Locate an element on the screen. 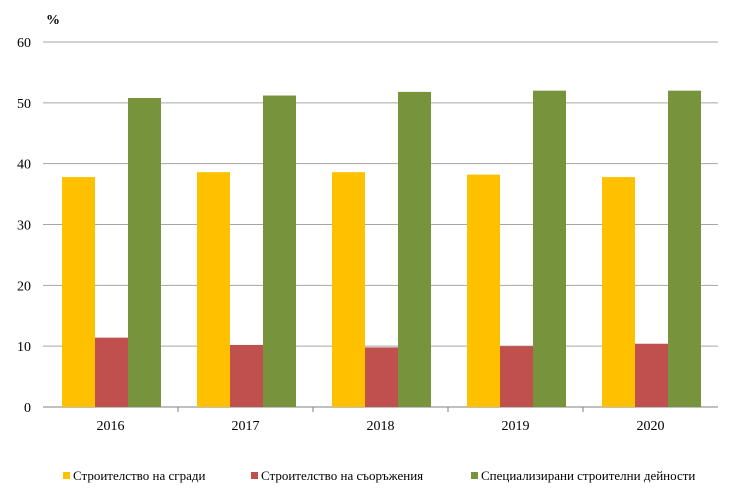 This screenshot has height=502, width=740. x-tick-label: 2017 is located at coordinates (246, 426).